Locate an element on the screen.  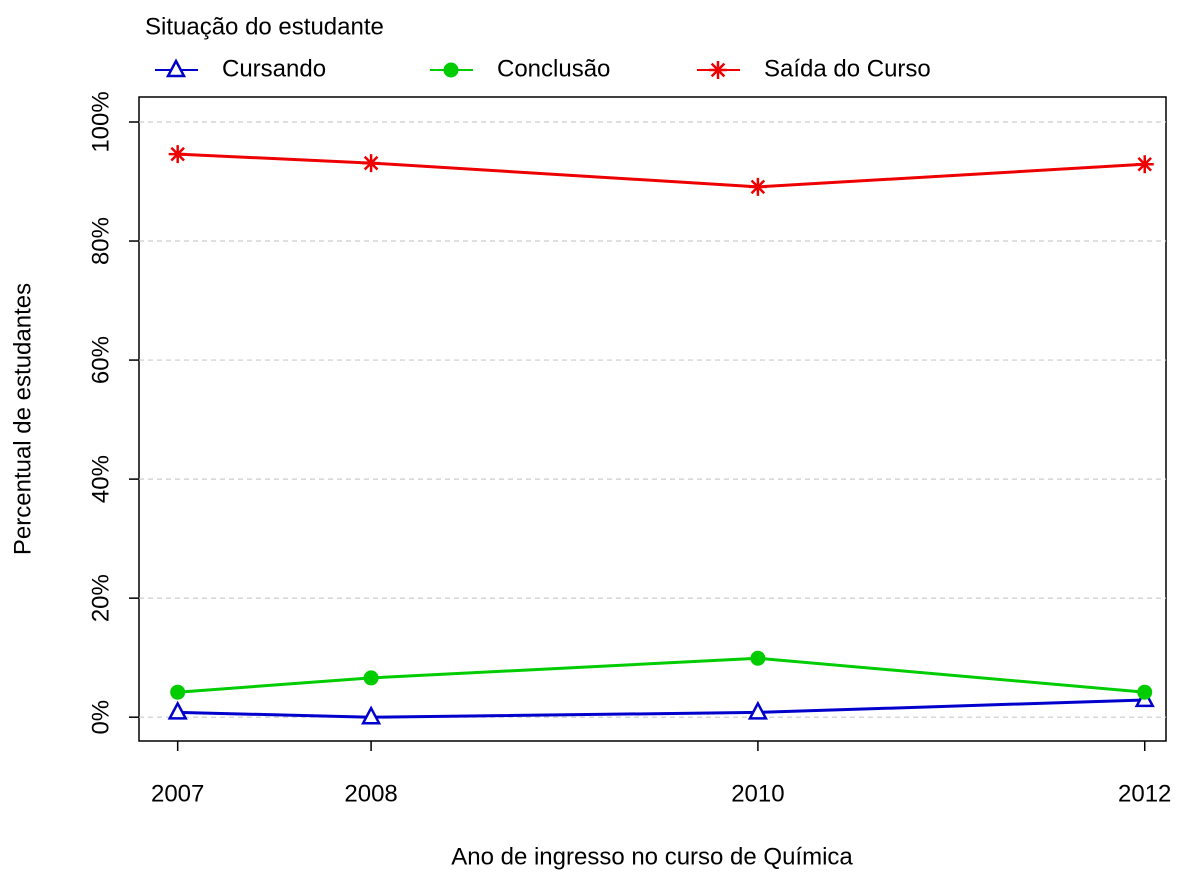
y-tick-label: 40% is located at coordinates (100, 479).